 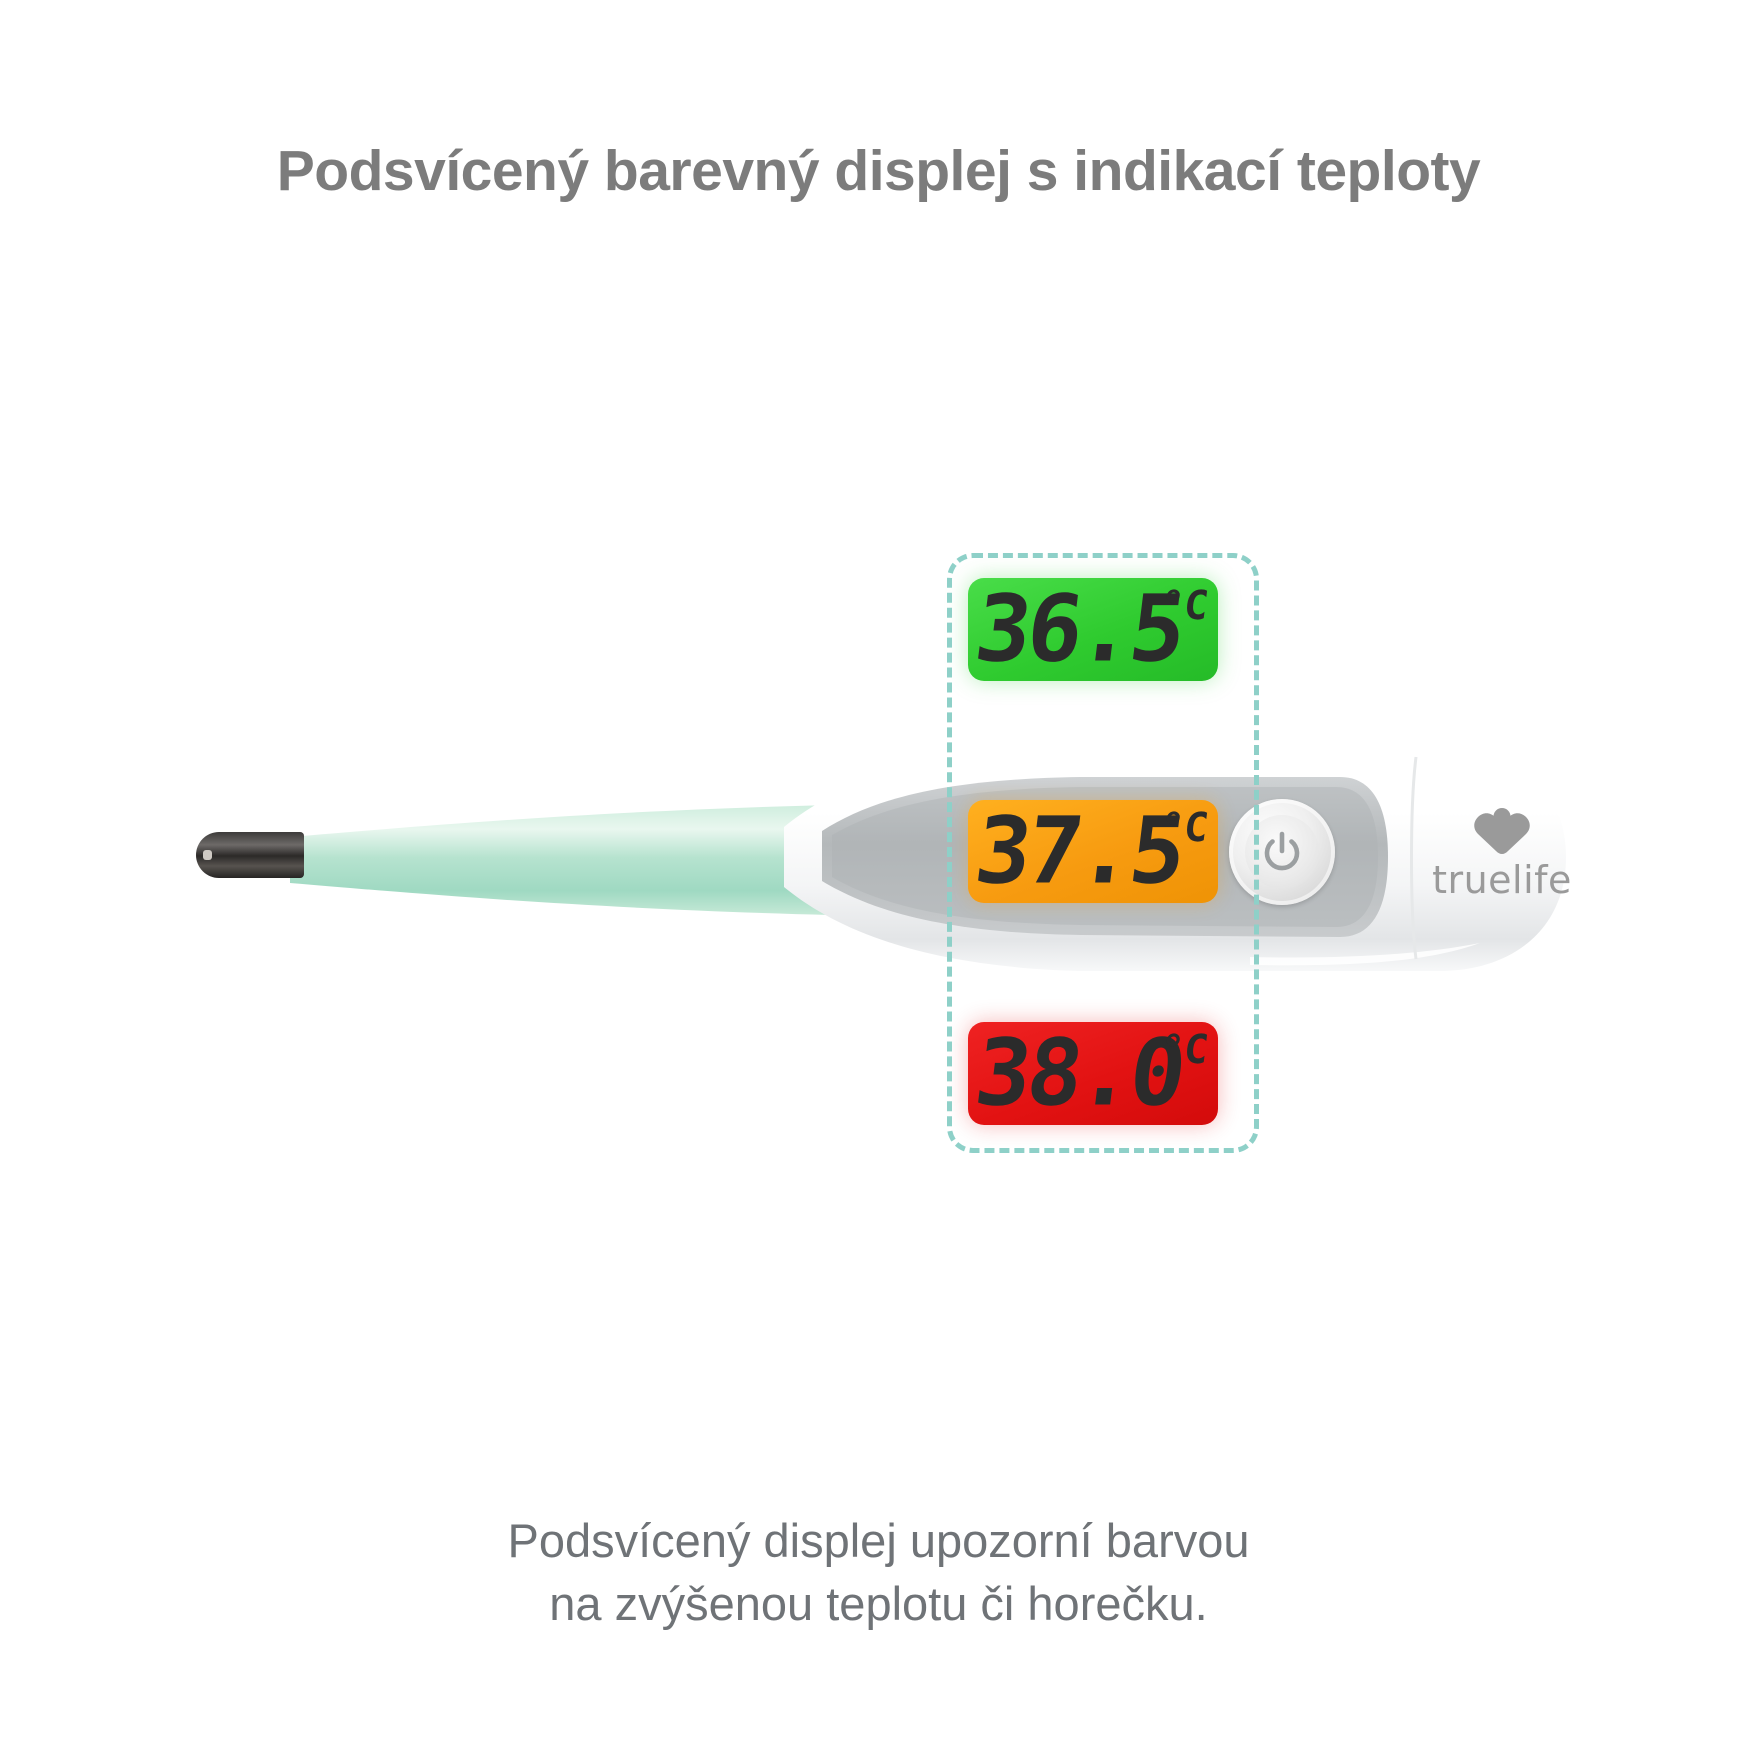 What do you see at coordinates (1502, 880) in the screenshot?
I see `brand-name: truelife` at bounding box center [1502, 880].